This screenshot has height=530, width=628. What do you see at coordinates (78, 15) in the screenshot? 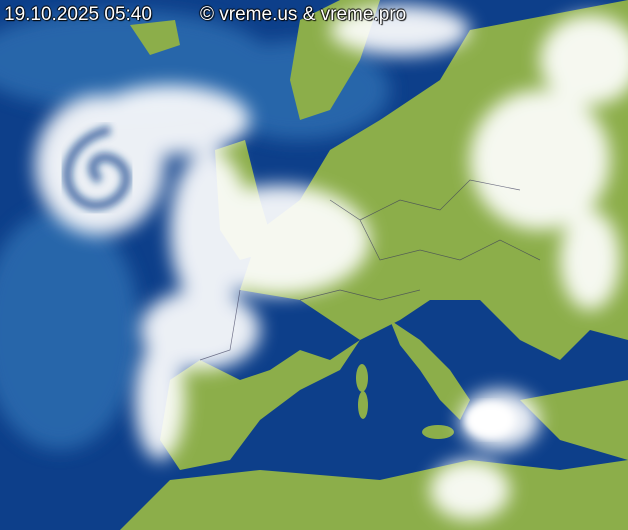
I see `timestamp-label: 19.10.2025 05:40` at bounding box center [78, 15].